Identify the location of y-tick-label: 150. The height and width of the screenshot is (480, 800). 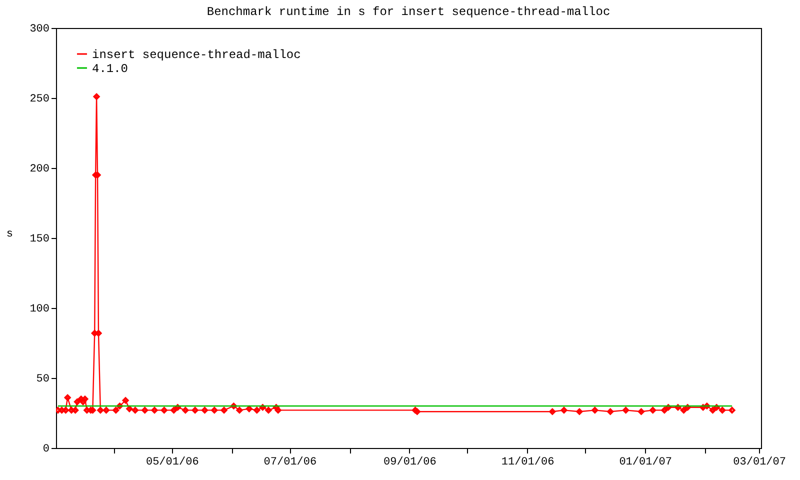
(40, 240).